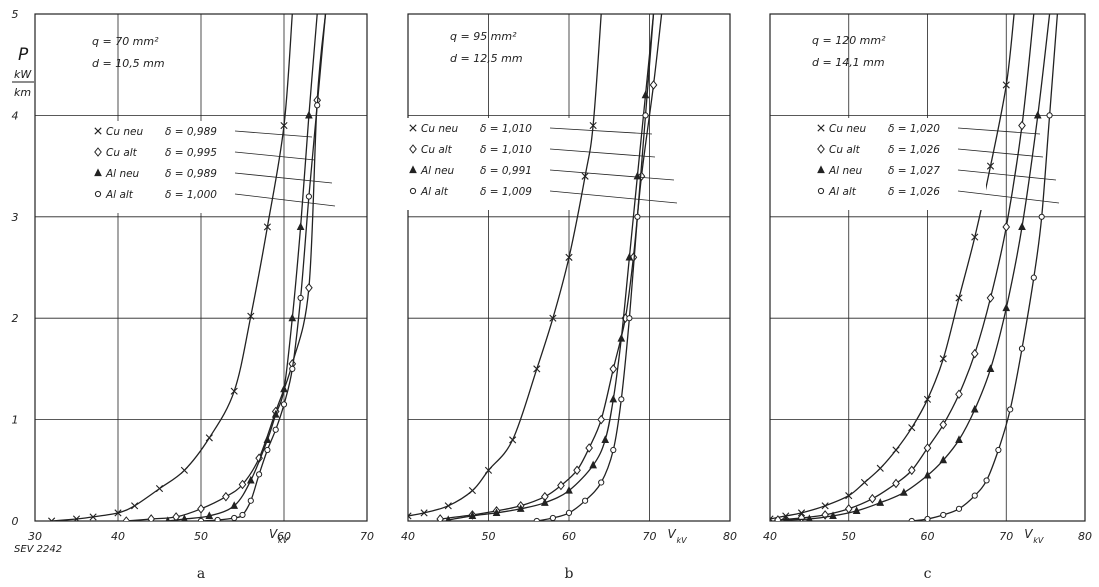 The image size is (1099, 587). I want to click on legend-series-name: Cu neu, so click(439, 129).